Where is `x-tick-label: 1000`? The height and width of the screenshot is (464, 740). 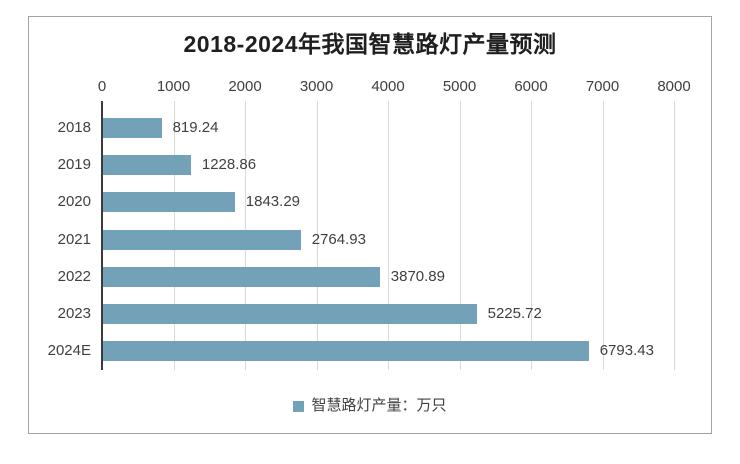
x-tick-label: 1000 is located at coordinates (173, 86).